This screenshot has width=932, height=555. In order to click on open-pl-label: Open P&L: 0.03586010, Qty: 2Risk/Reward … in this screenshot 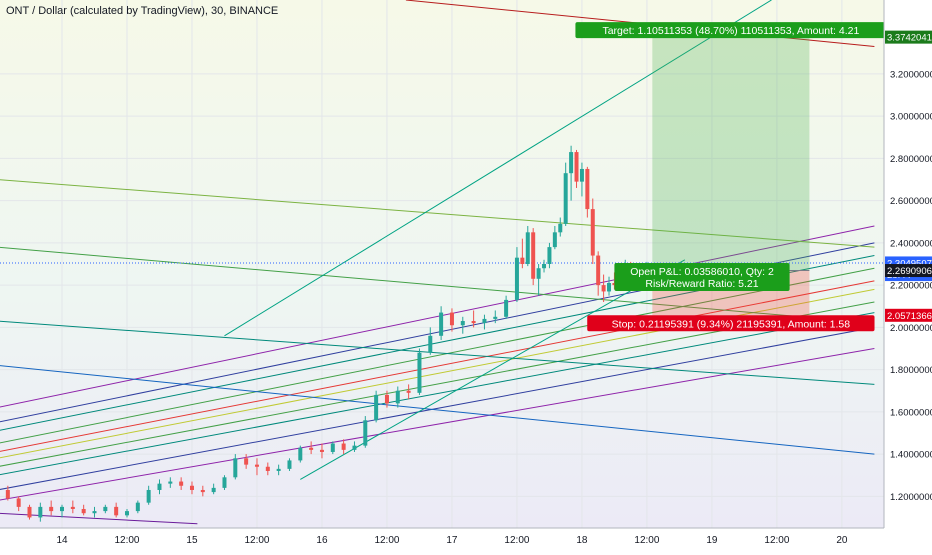, I will do `click(702, 277)`.